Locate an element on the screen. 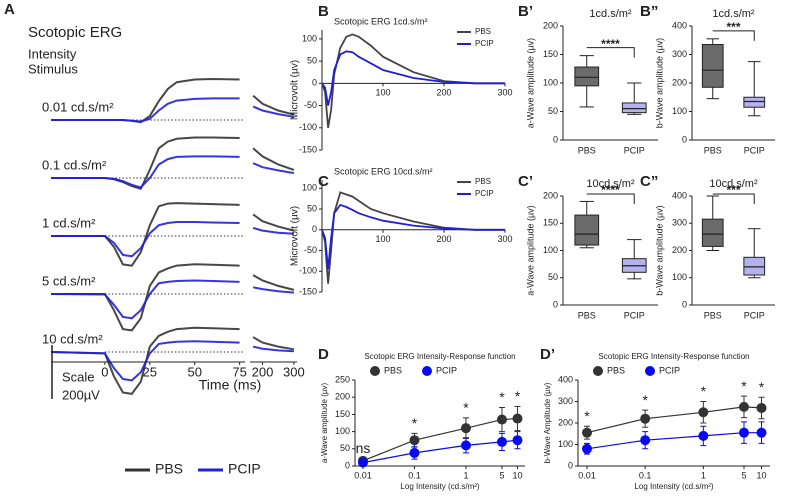 The width and height of the screenshot is (791, 498). x-tick-label: 0.01 is located at coordinates (587, 475).